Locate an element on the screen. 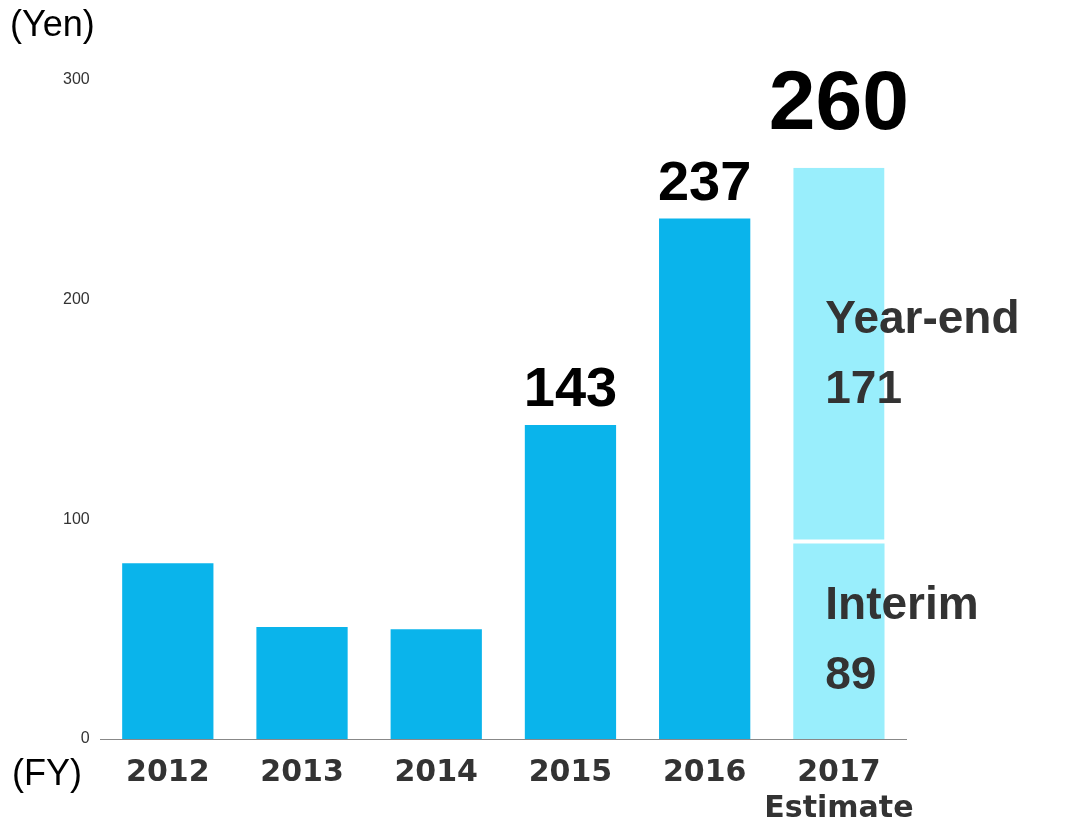 The image size is (1074, 837). total-label: 260 is located at coordinates (838, 100).